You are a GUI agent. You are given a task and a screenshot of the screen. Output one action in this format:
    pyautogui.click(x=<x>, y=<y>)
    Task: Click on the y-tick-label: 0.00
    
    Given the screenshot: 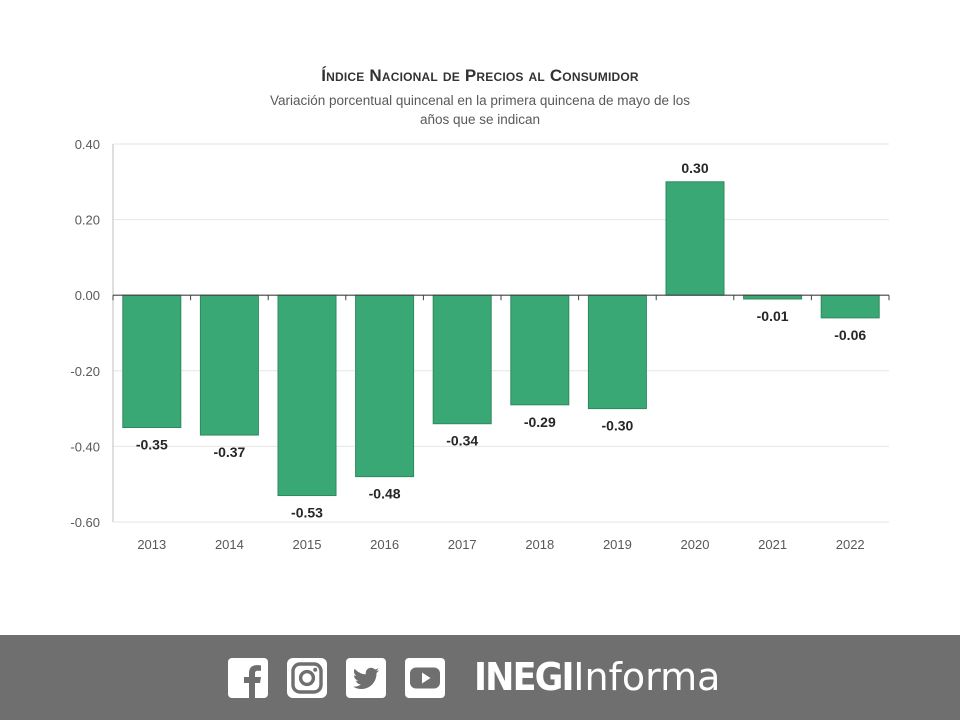 What is the action you would take?
    pyautogui.click(x=87, y=295)
    